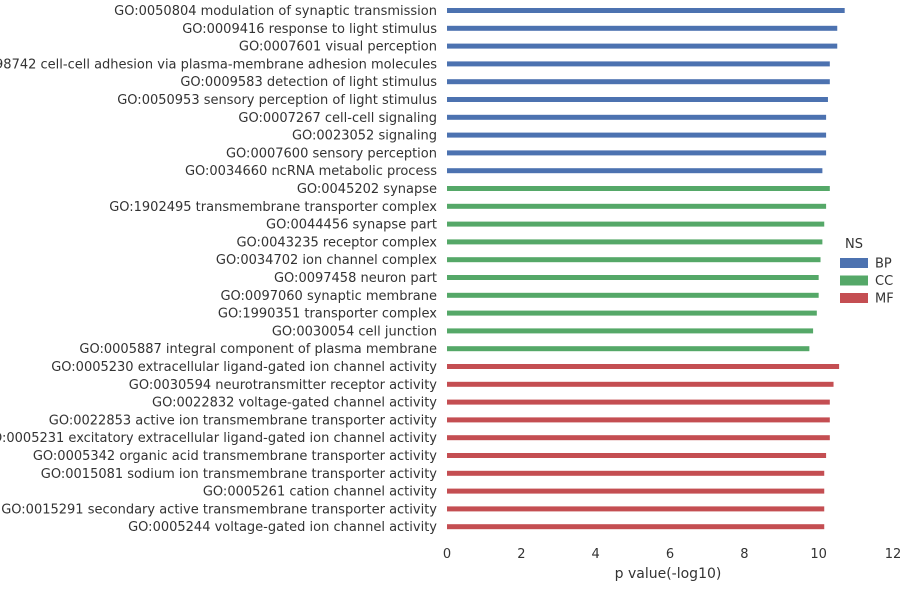 The width and height of the screenshot is (907, 591). What do you see at coordinates (854, 298) in the screenshot?
I see `legend-swatch-mf` at bounding box center [854, 298].